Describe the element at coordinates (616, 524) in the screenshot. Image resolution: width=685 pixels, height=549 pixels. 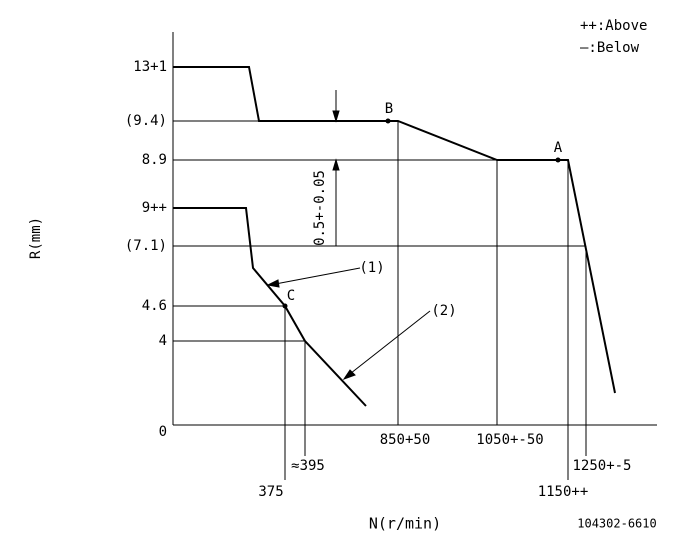
I see `drawing-code: 104302-6610` at that location.